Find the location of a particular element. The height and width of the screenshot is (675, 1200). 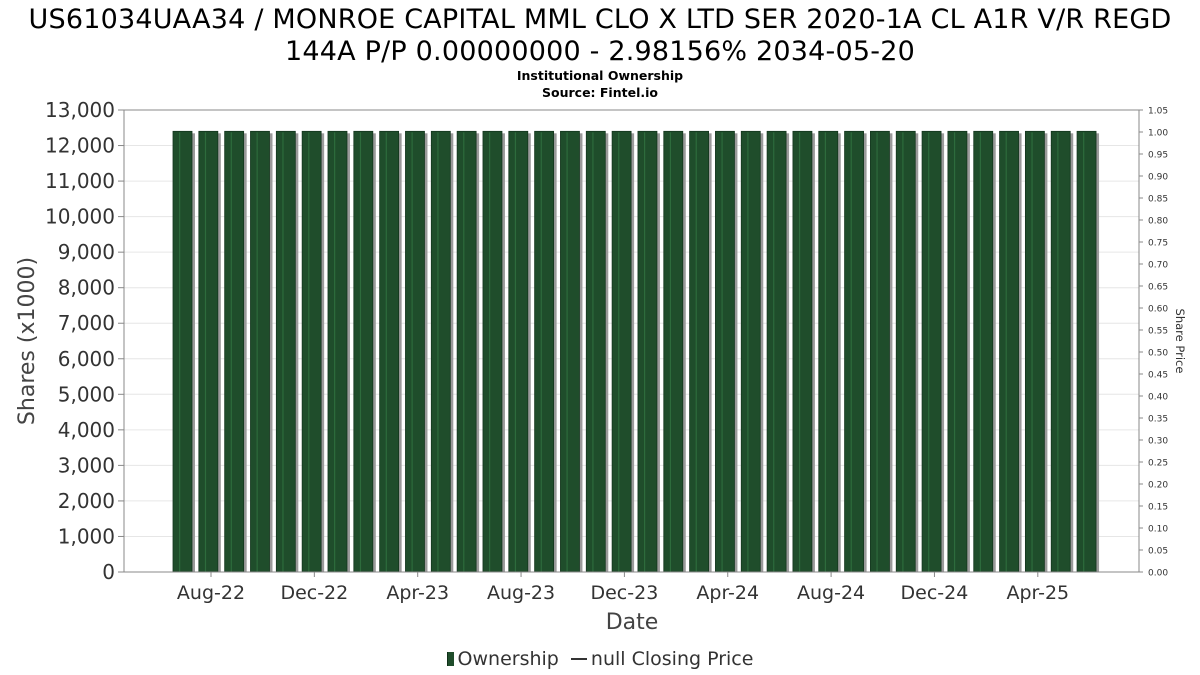

y2-tick-label: 0.65 is located at coordinates (1158, 288).